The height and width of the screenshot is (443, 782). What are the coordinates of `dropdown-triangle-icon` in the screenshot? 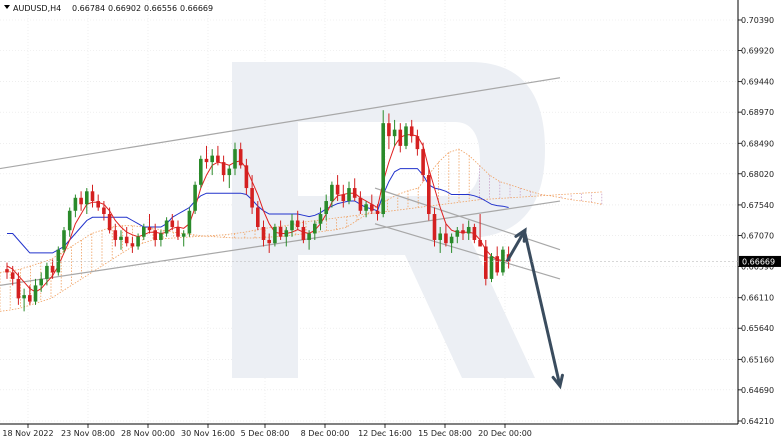 It's located at (7, 7).